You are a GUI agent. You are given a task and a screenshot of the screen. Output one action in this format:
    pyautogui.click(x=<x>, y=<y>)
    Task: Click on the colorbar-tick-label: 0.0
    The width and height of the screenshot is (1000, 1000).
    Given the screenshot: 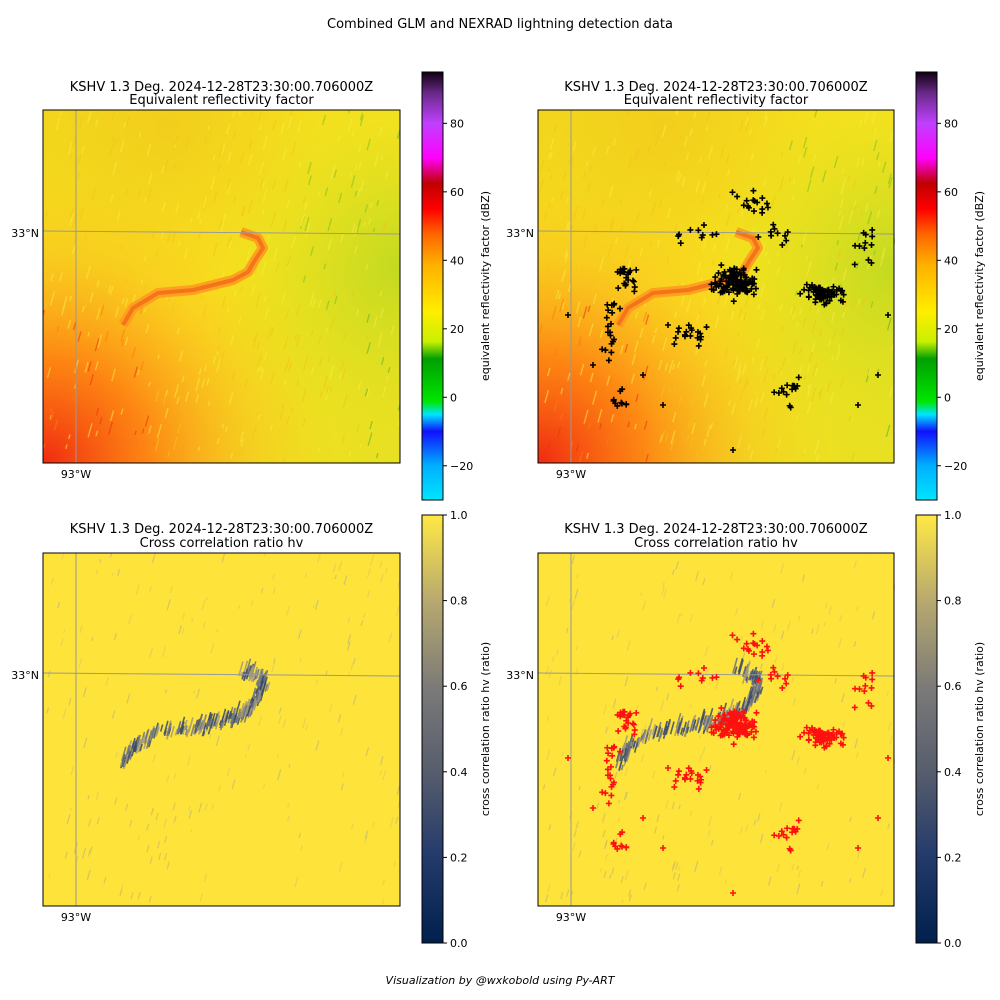 What is the action you would take?
    pyautogui.click(x=953, y=943)
    